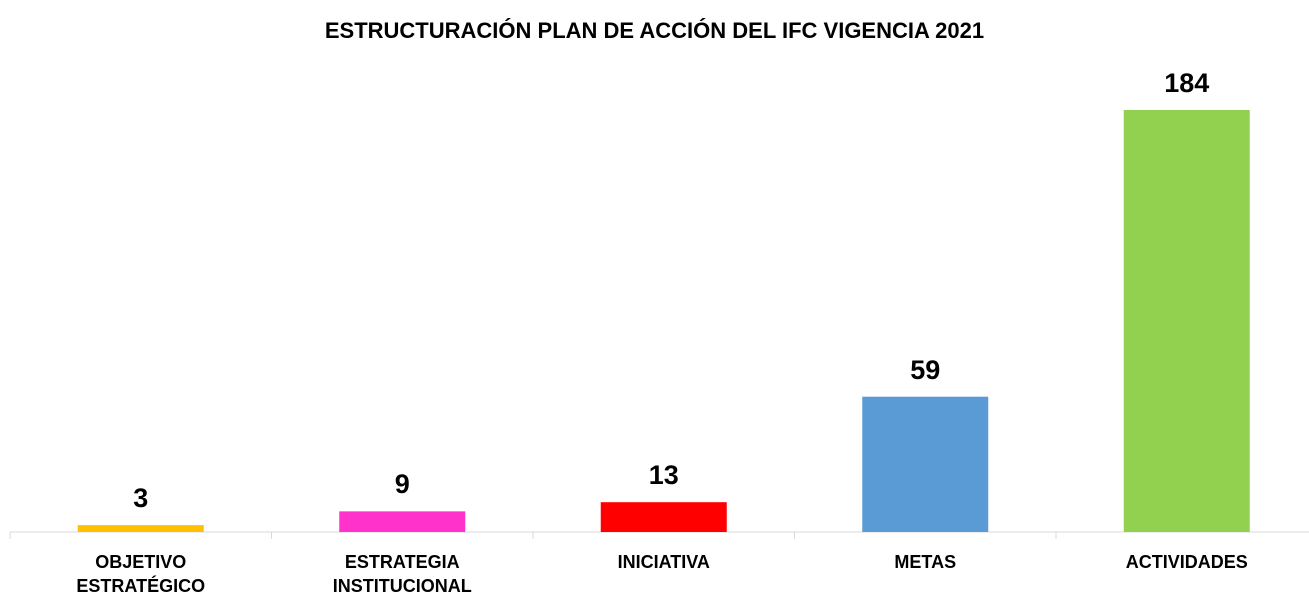 The width and height of the screenshot is (1309, 600). What do you see at coordinates (141, 498) in the screenshot?
I see `data-label: 3` at bounding box center [141, 498].